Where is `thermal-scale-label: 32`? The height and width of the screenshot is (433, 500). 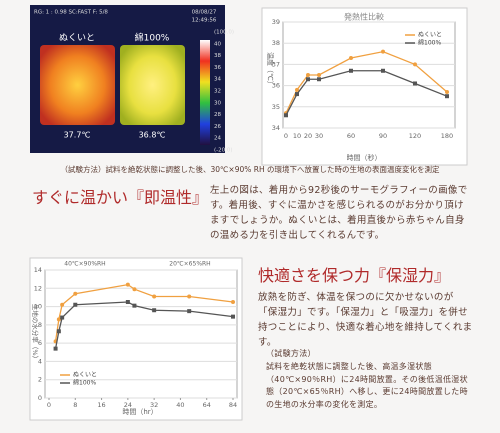
thermal-scale-label: 32 is located at coordinates (217, 92).